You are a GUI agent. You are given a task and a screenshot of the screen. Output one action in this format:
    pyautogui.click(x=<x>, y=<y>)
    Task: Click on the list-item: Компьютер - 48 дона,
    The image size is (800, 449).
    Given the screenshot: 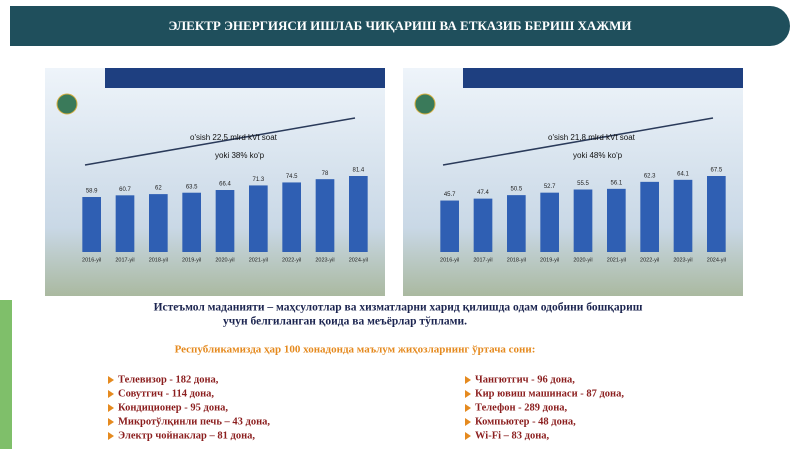 What is the action you would take?
    pyautogui.click(x=525, y=421)
    